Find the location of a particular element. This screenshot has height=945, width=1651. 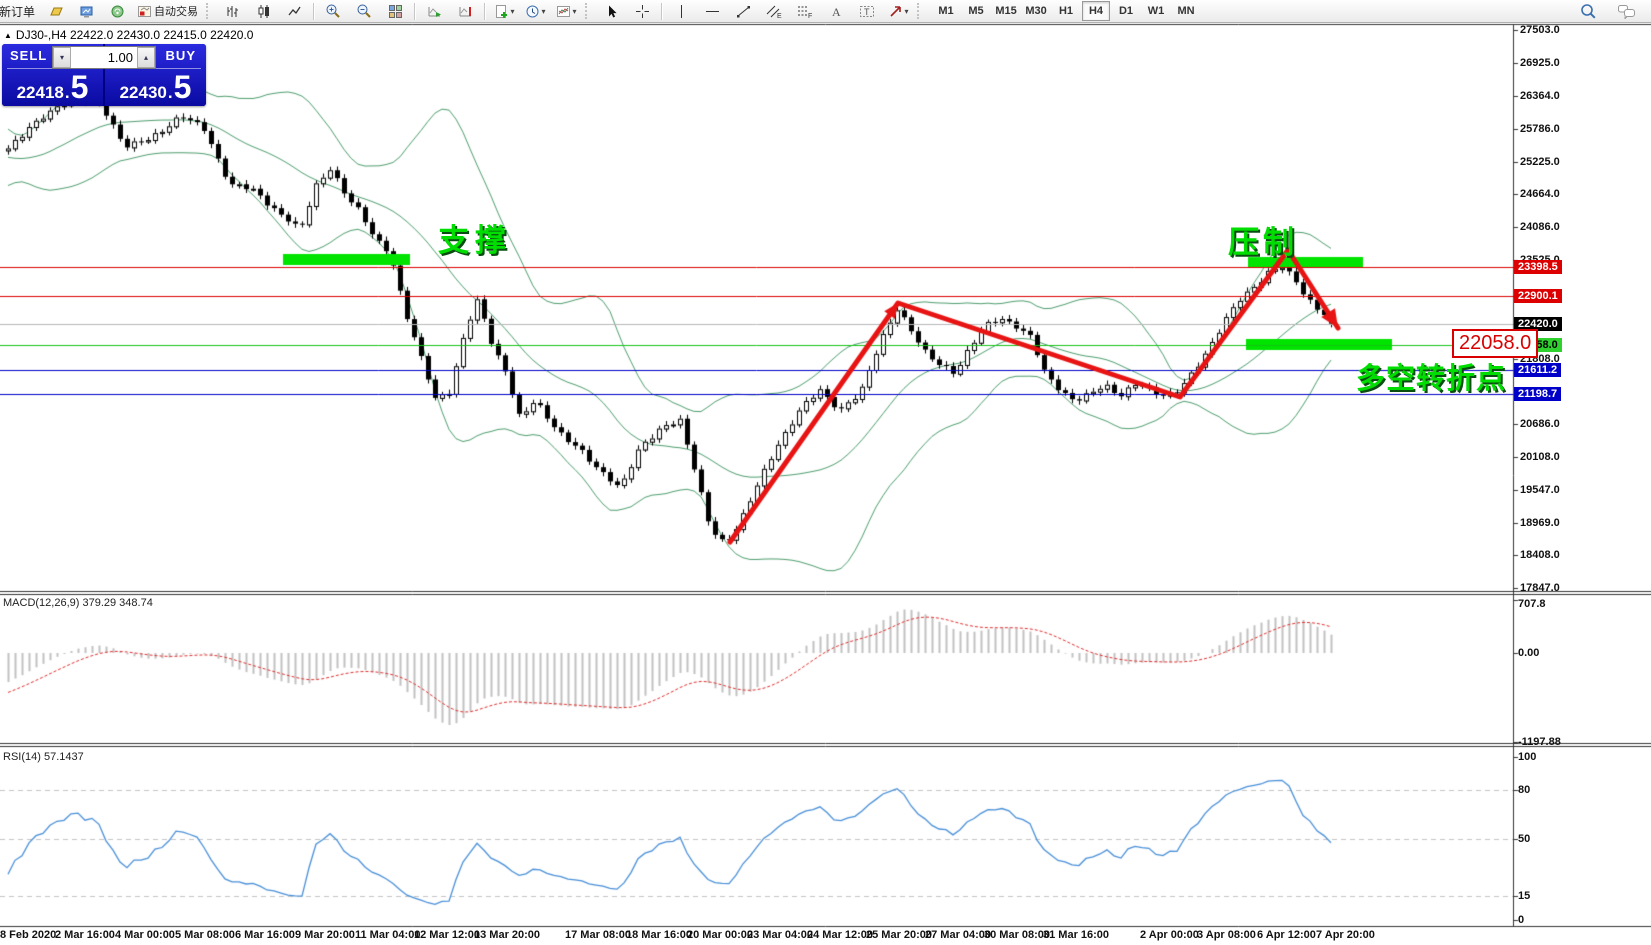

time-axis-label: 3 Apr 08:00 is located at coordinates (1226, 935).